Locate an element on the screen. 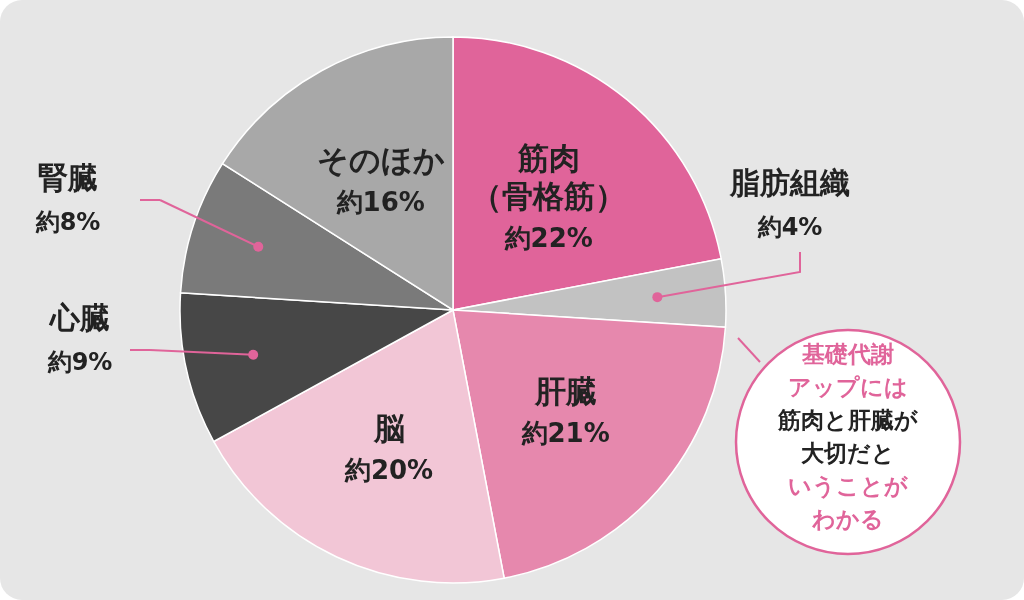 The width and height of the screenshot is (1024, 600). slice-label: 筋肉（骨格筋） is located at coordinates (549, 177).